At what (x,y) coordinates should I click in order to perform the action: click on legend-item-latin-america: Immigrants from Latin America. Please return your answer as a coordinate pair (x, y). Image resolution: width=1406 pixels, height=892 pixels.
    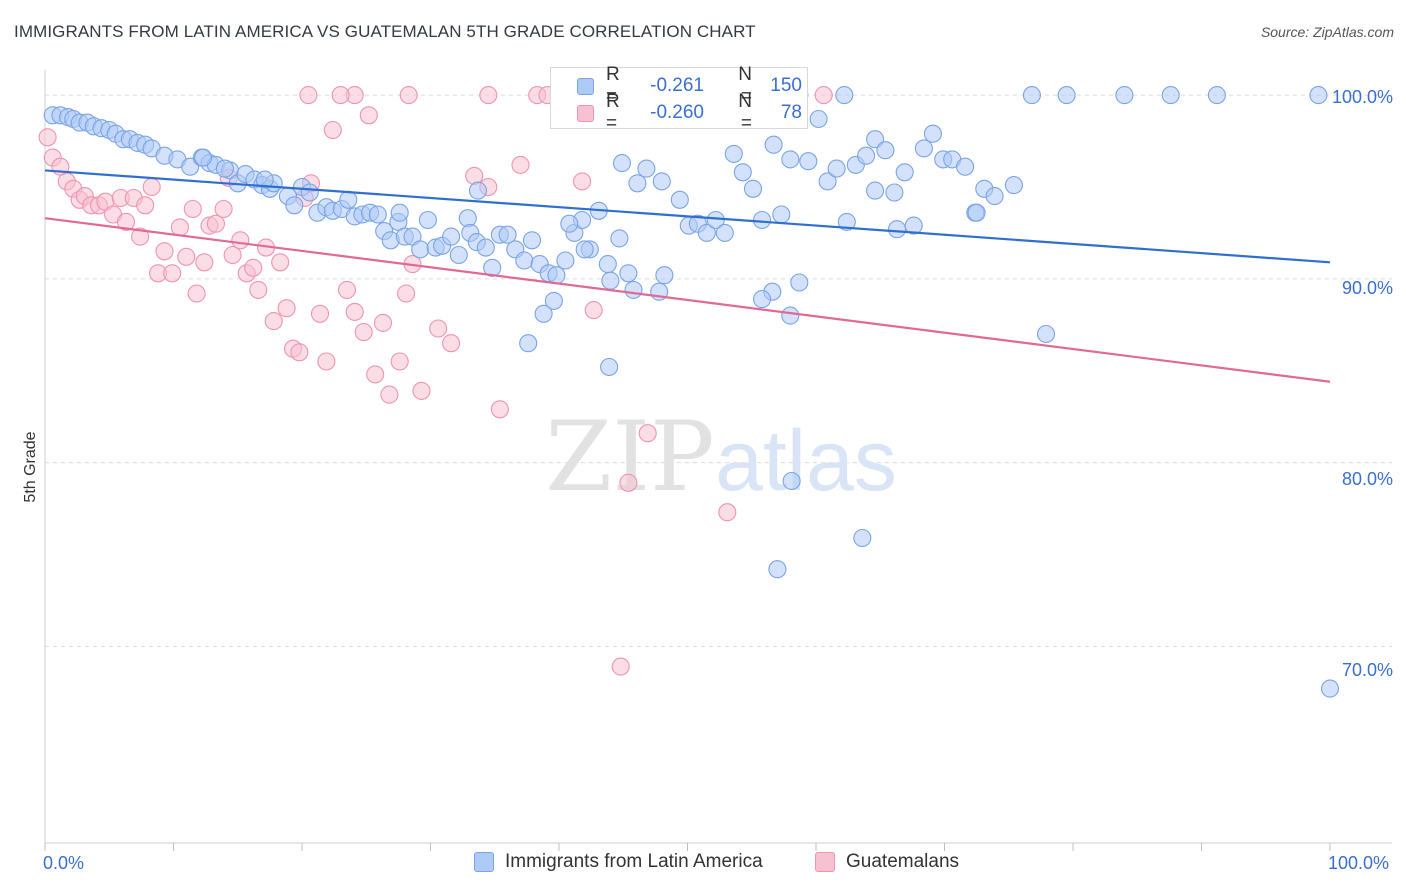
    Looking at the image, I should click on (618, 862).